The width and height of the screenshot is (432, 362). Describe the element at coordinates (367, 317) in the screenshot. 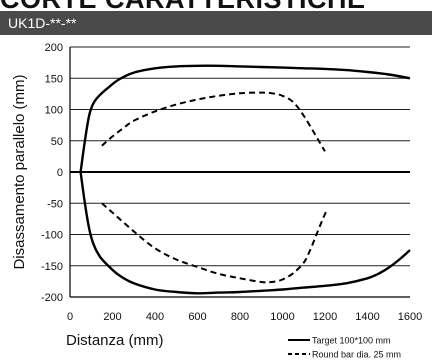

I see `x-tick-label: 1400` at that location.